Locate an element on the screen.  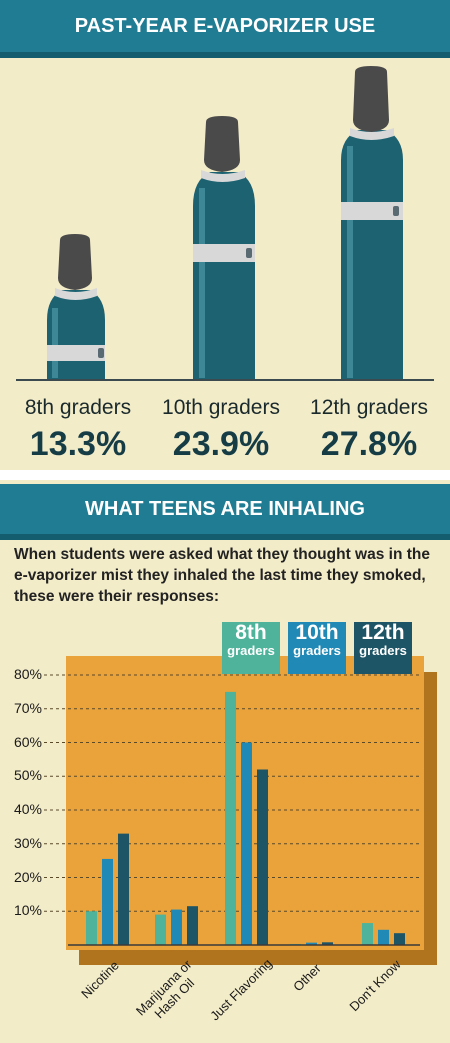
label-8th-graders: 8th graders is located at coordinates (78, 407).